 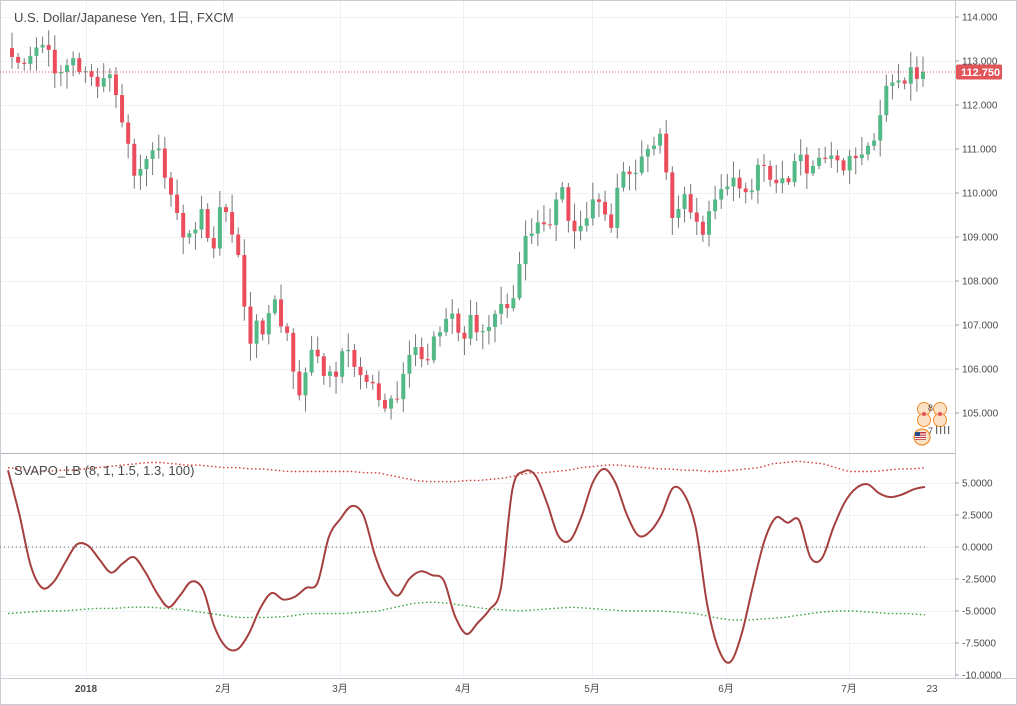 What do you see at coordinates (930, 408) in the screenshot?
I see `event-count-label: 8` at bounding box center [930, 408].